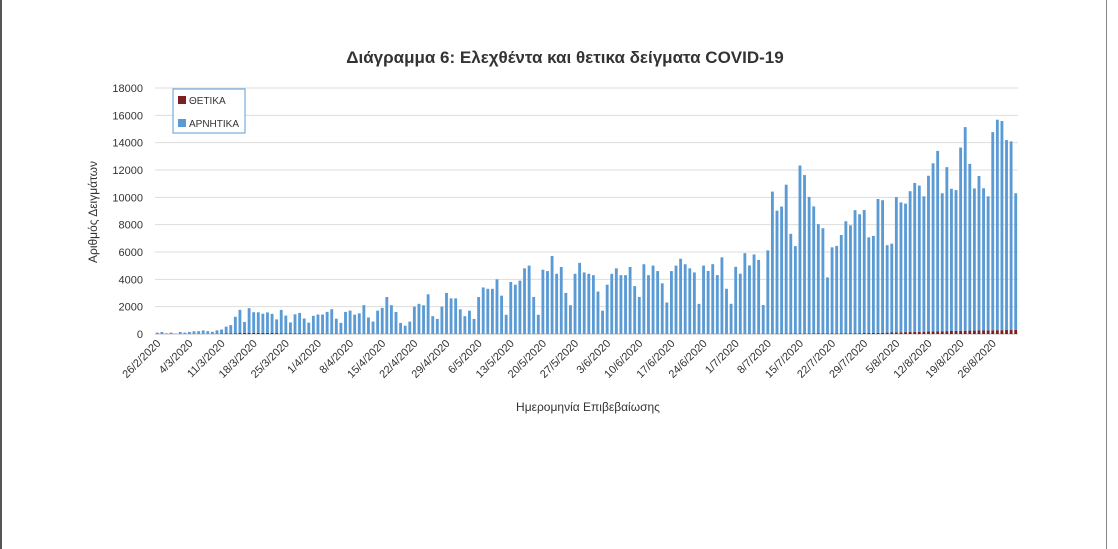 The height and width of the screenshot is (549, 1118). I want to click on y-tick-label: 6000, so click(131, 253).